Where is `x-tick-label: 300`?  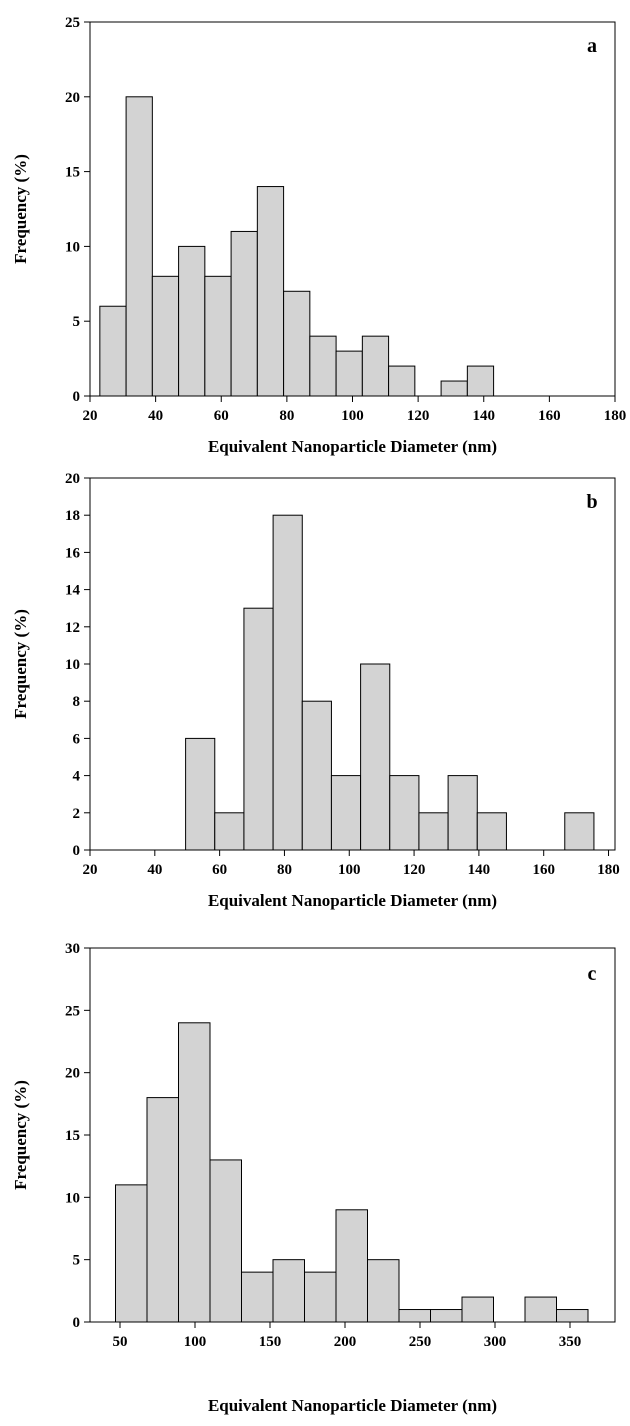
x-tick-label: 300 is located at coordinates (495, 1342).